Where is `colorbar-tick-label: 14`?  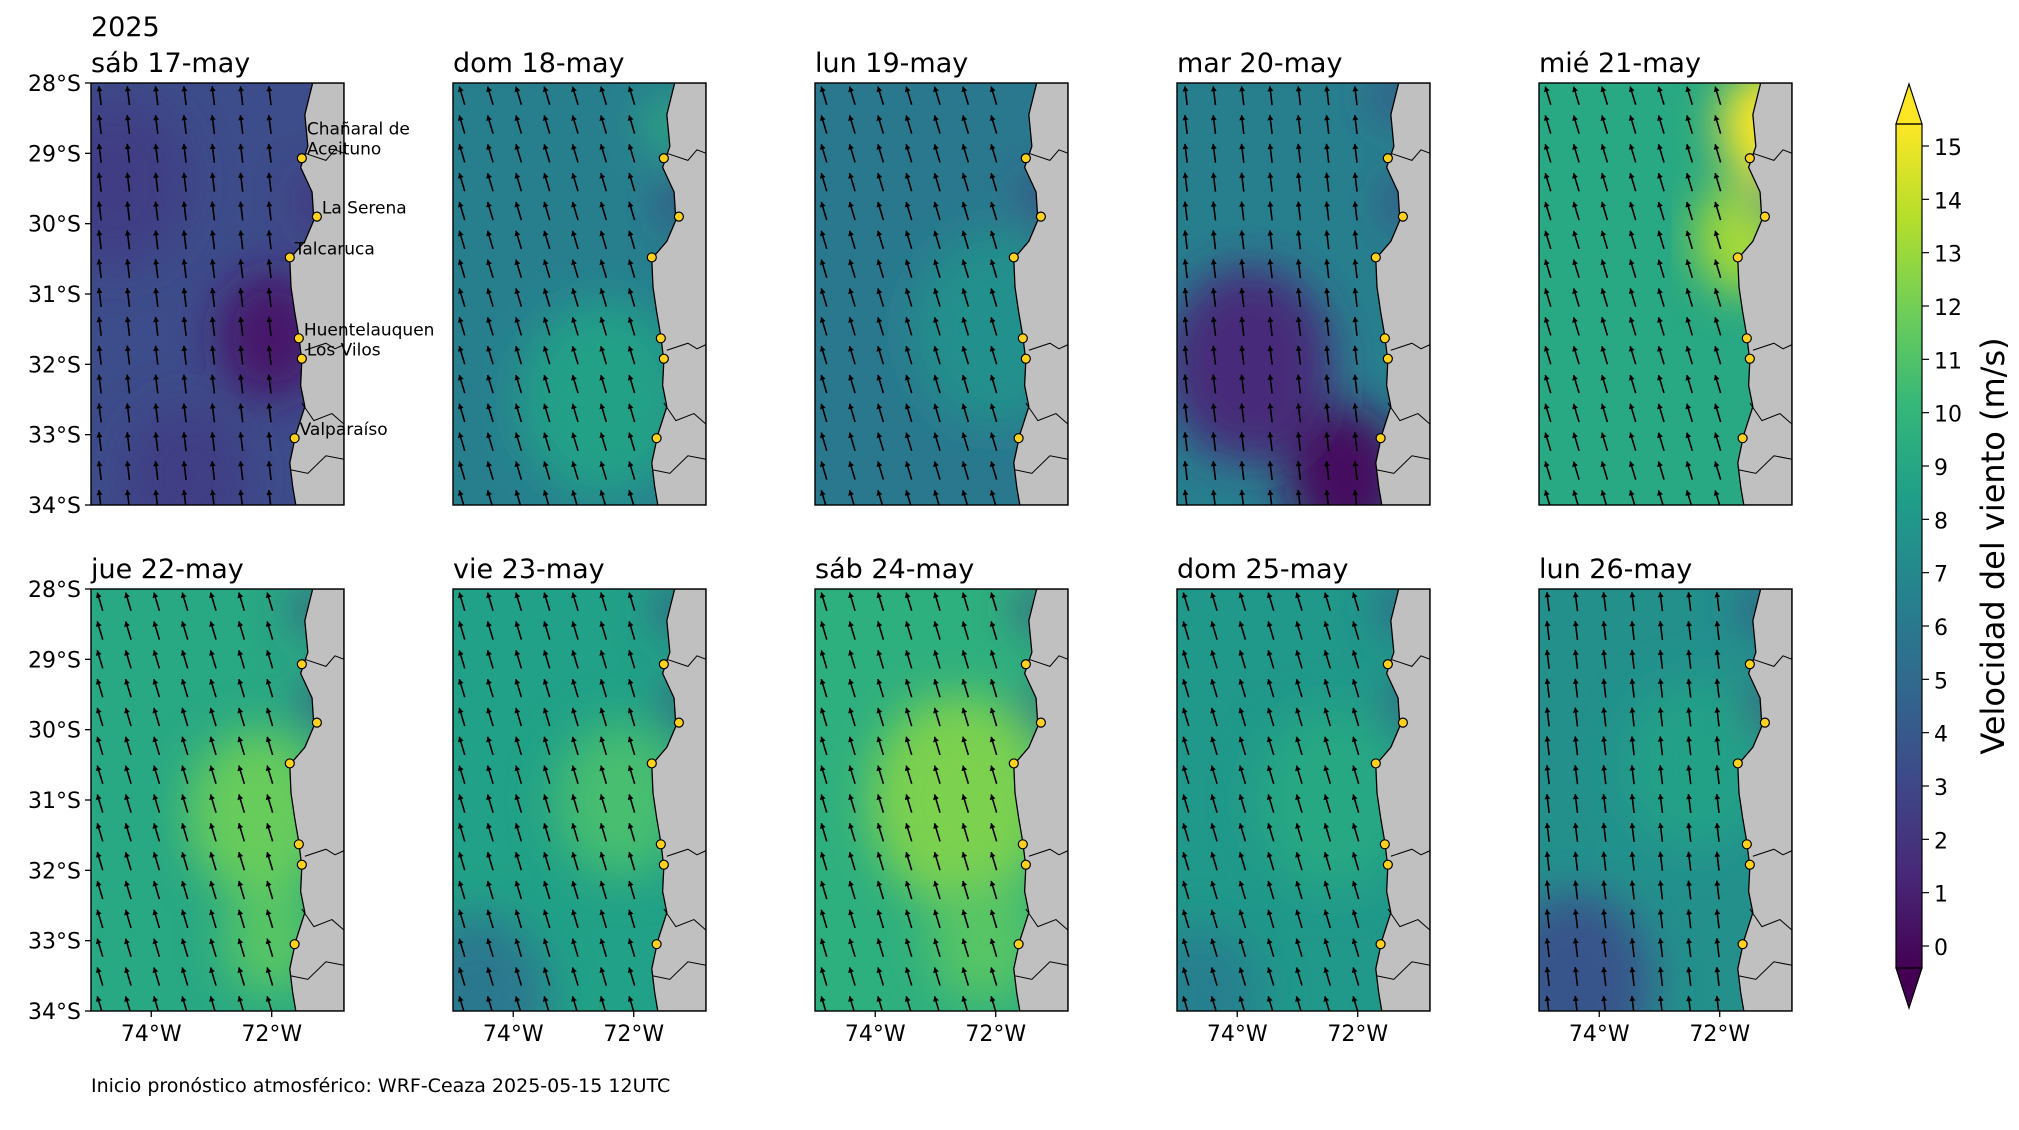
colorbar-tick-label: 14 is located at coordinates (1948, 201).